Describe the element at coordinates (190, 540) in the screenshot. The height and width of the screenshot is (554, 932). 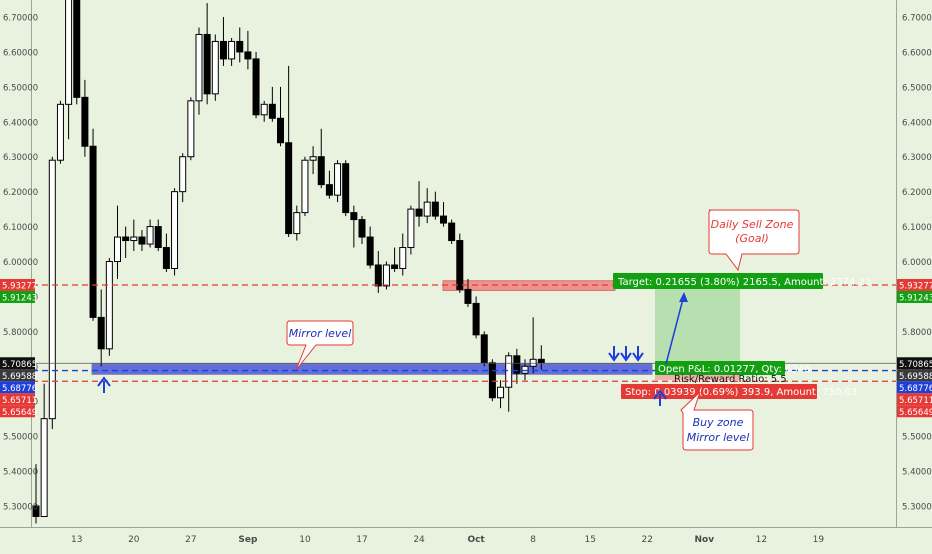
I see `x-tick-label: 27` at that location.